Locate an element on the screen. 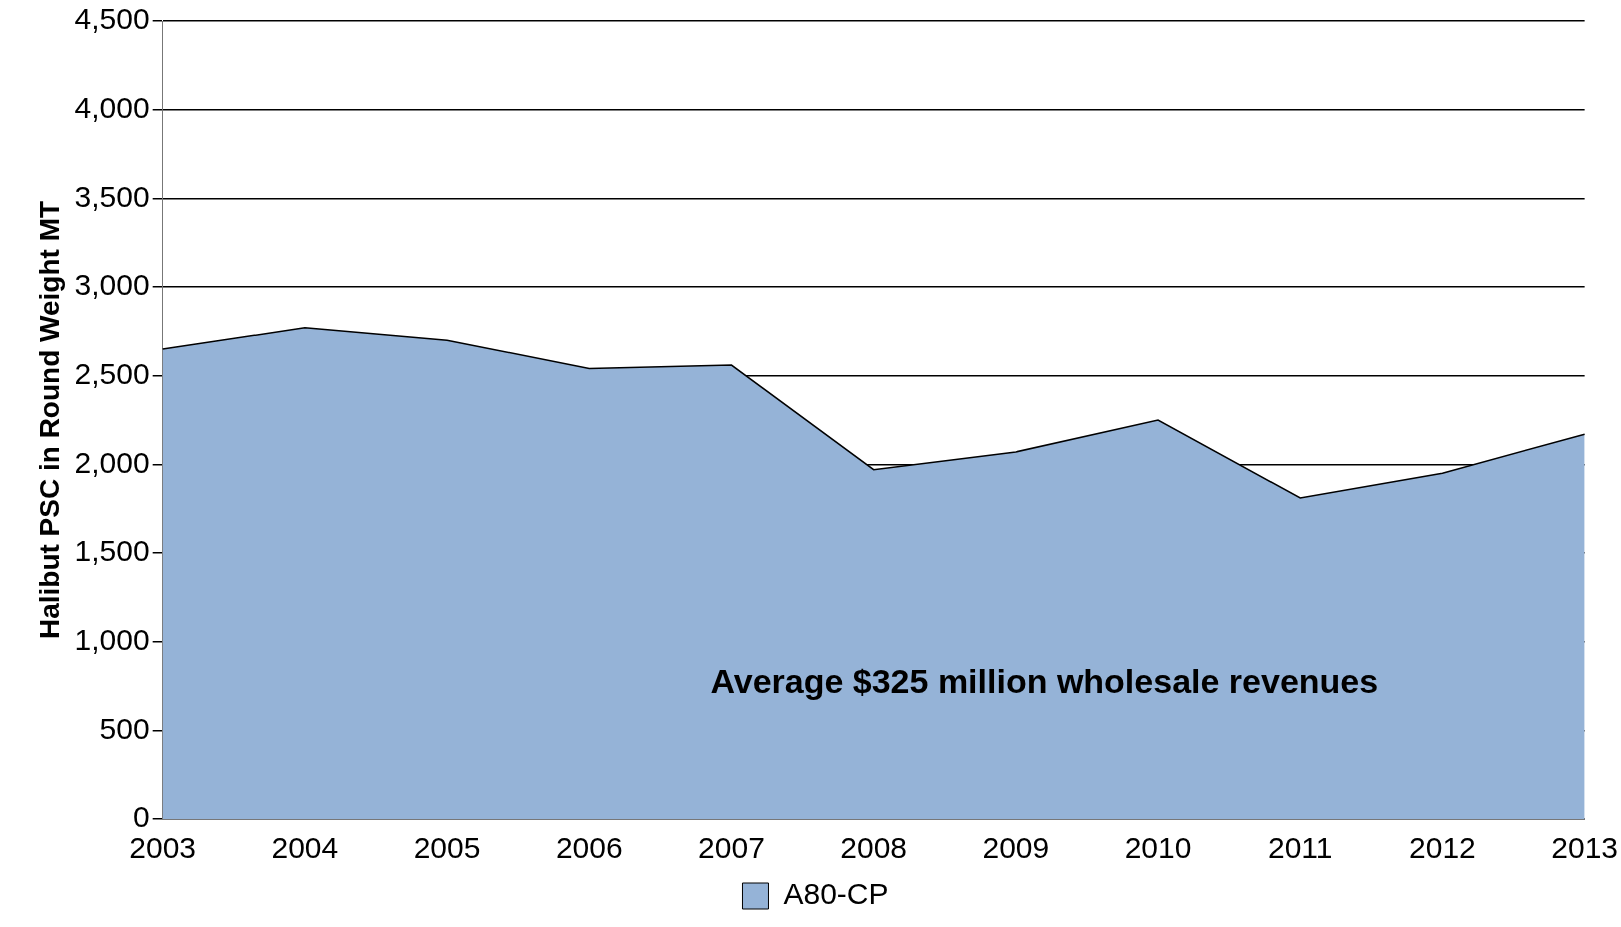 The width and height of the screenshot is (1621, 927). annotation: Average $325 million wholesale revenues is located at coordinates (1044, 680).